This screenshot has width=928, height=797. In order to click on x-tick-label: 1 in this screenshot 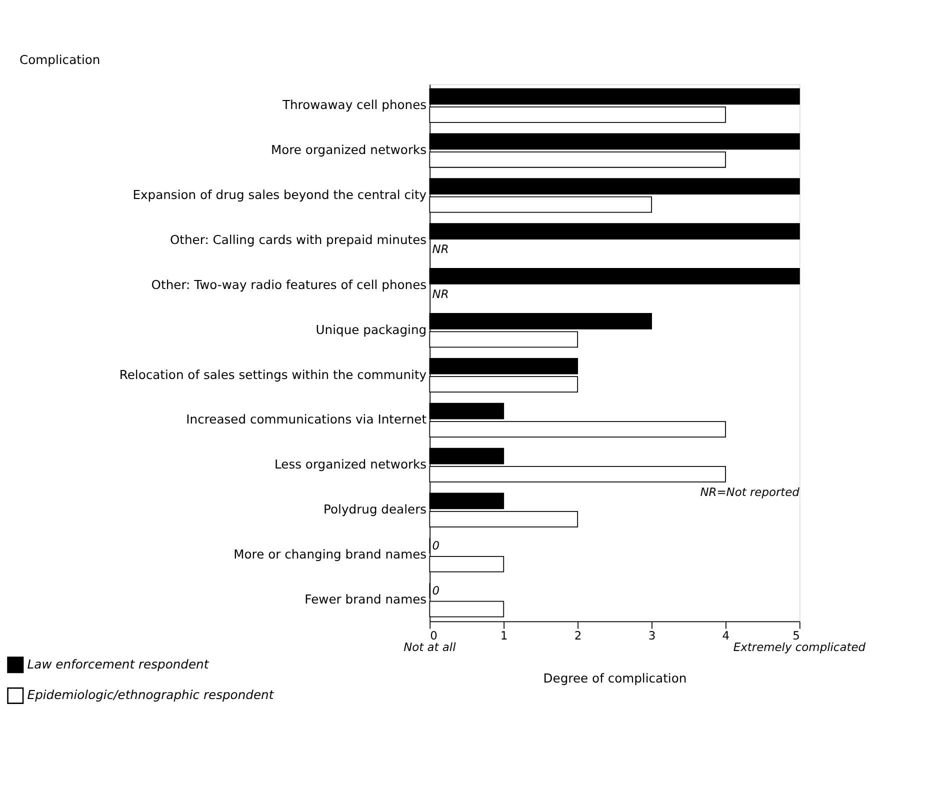, I will do `click(504, 635)`.